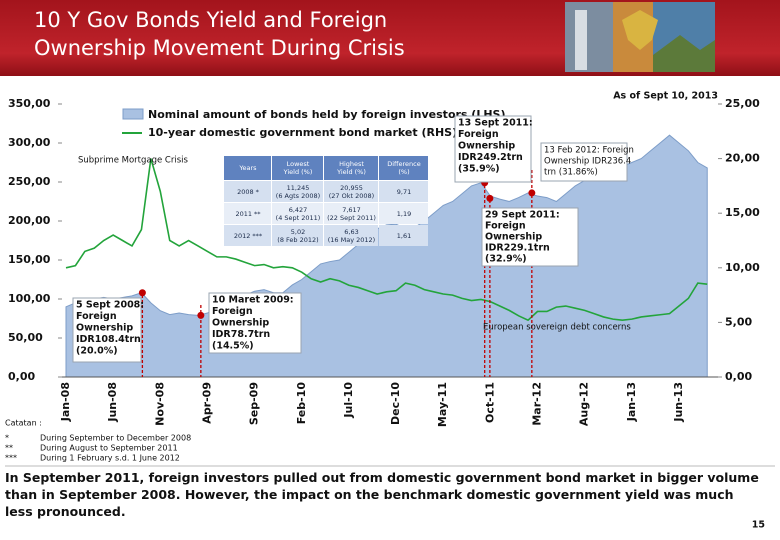  I want to click on note-text: During August to September 2011, so click(109, 448).